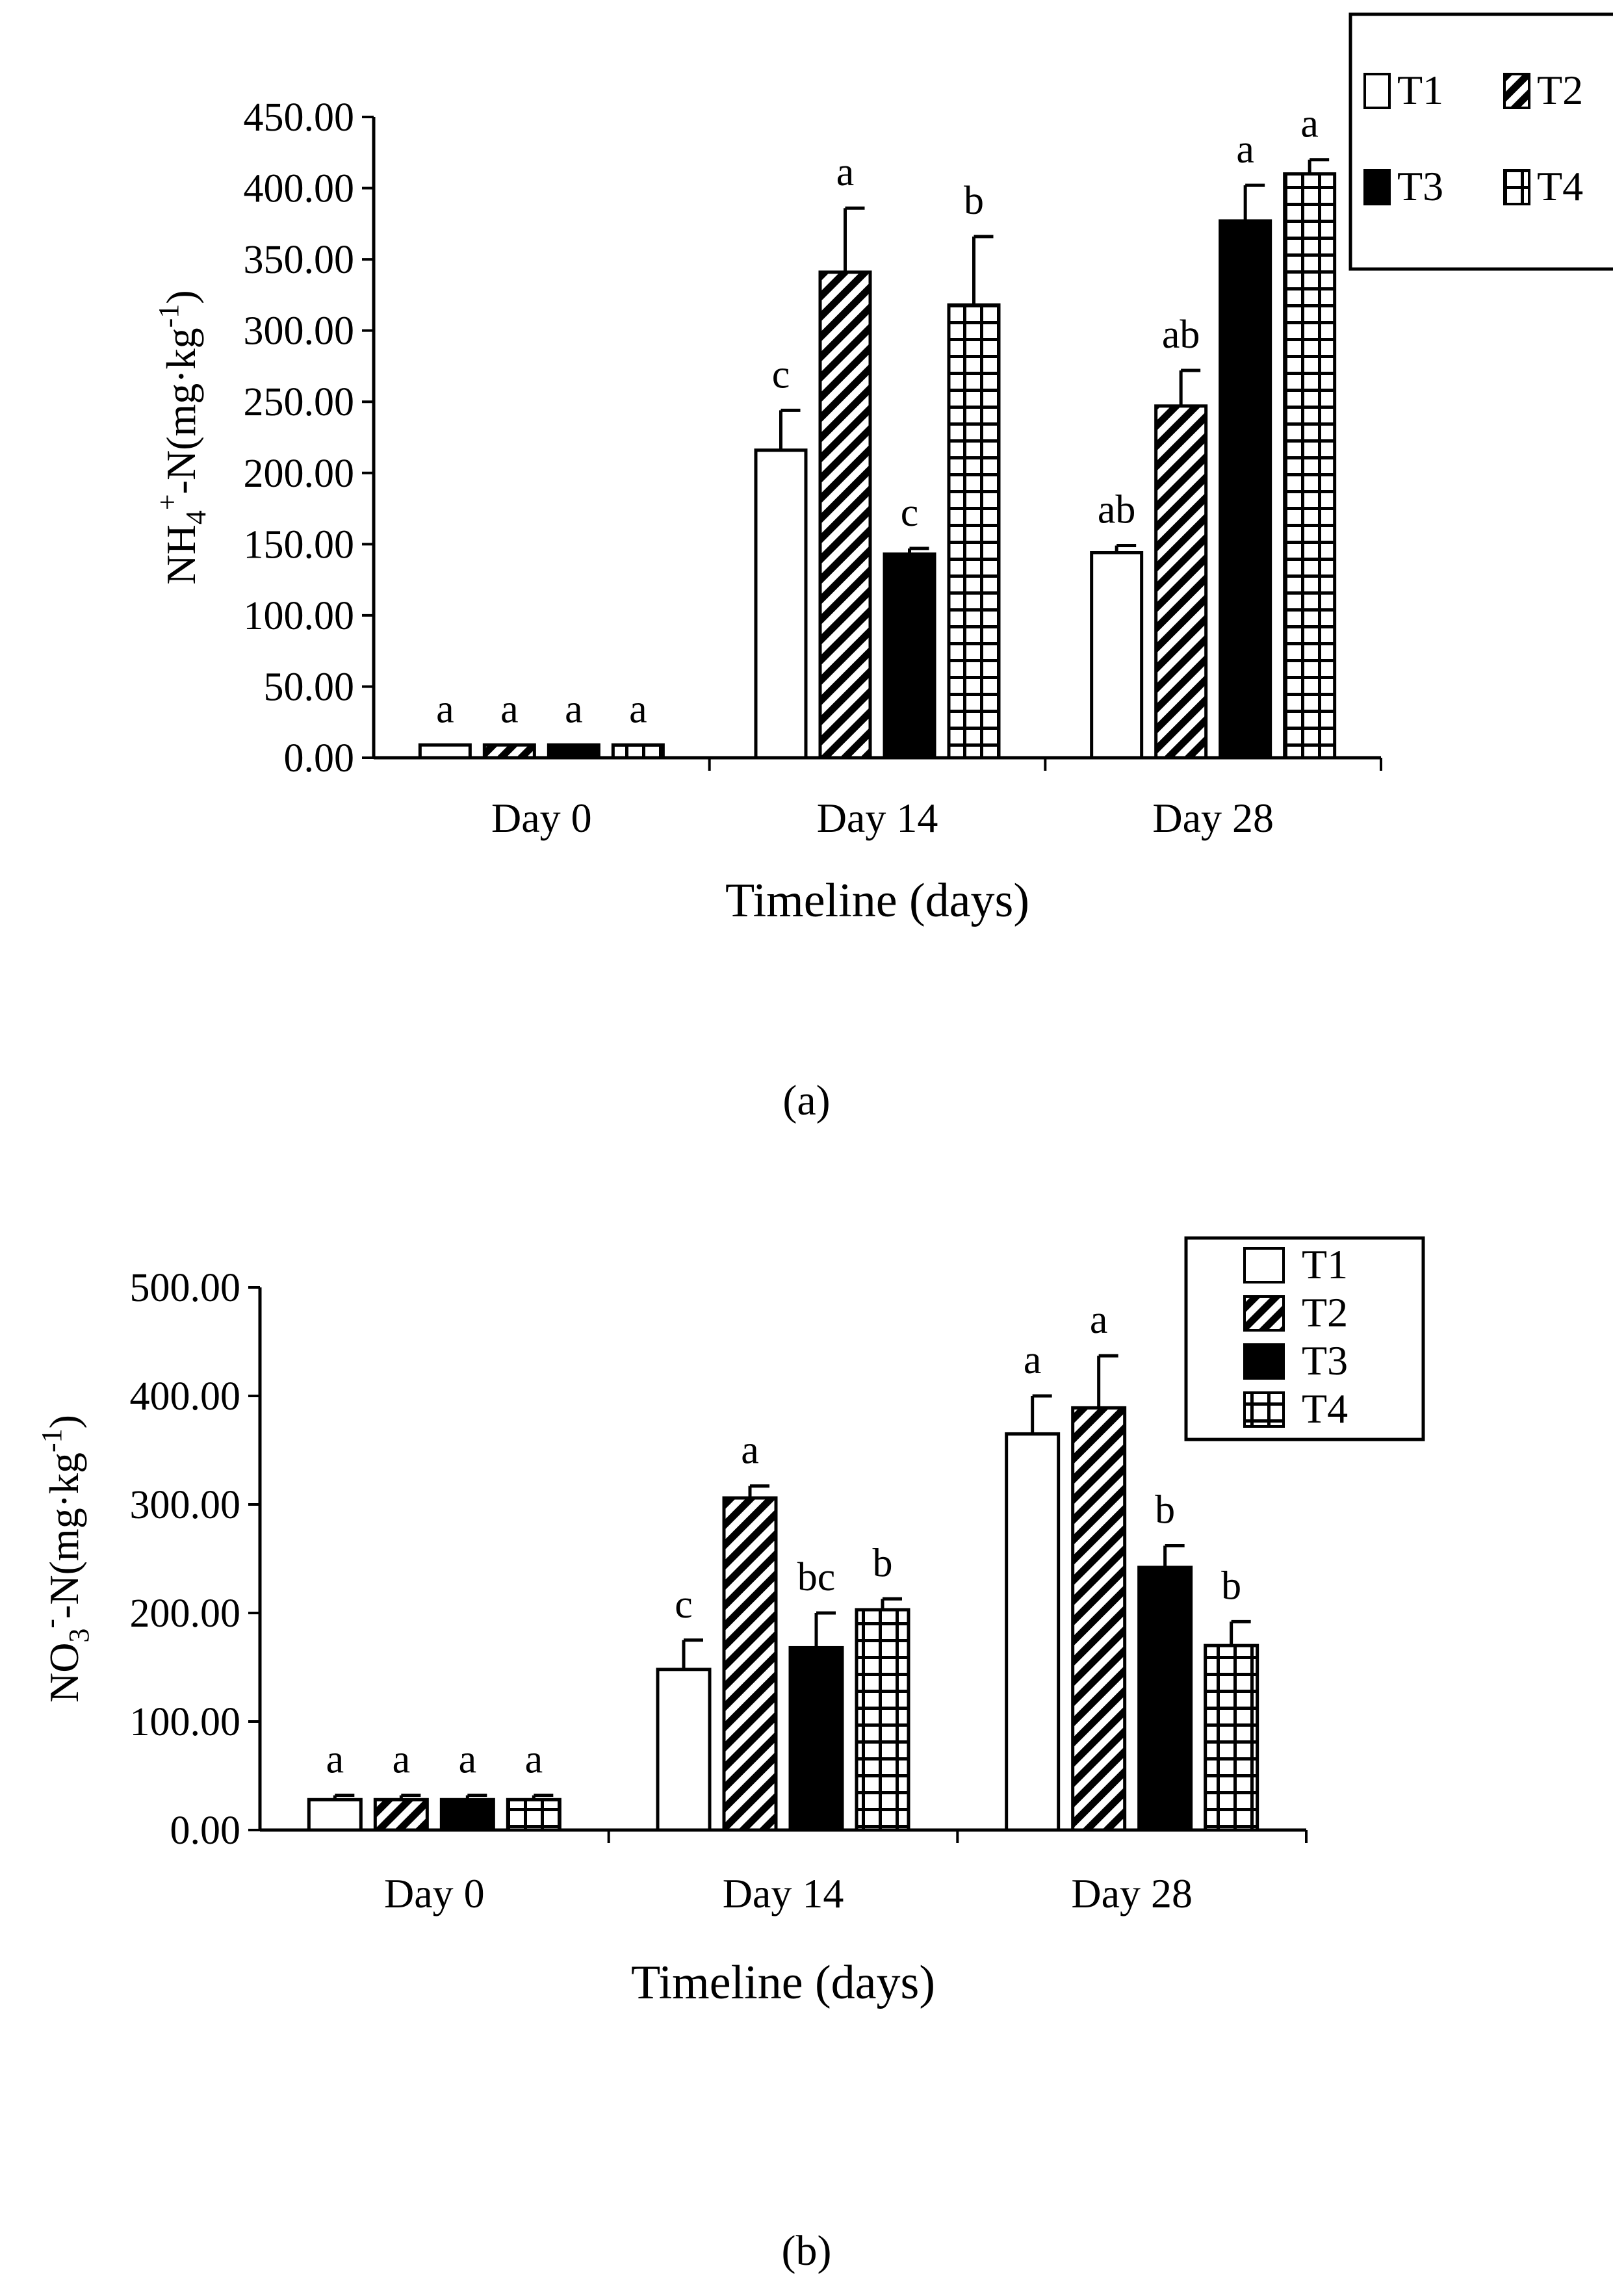 This screenshot has height=2296, width=1613. Describe the element at coordinates (807, 2251) in the screenshot. I see `panel-label: (b)` at that location.